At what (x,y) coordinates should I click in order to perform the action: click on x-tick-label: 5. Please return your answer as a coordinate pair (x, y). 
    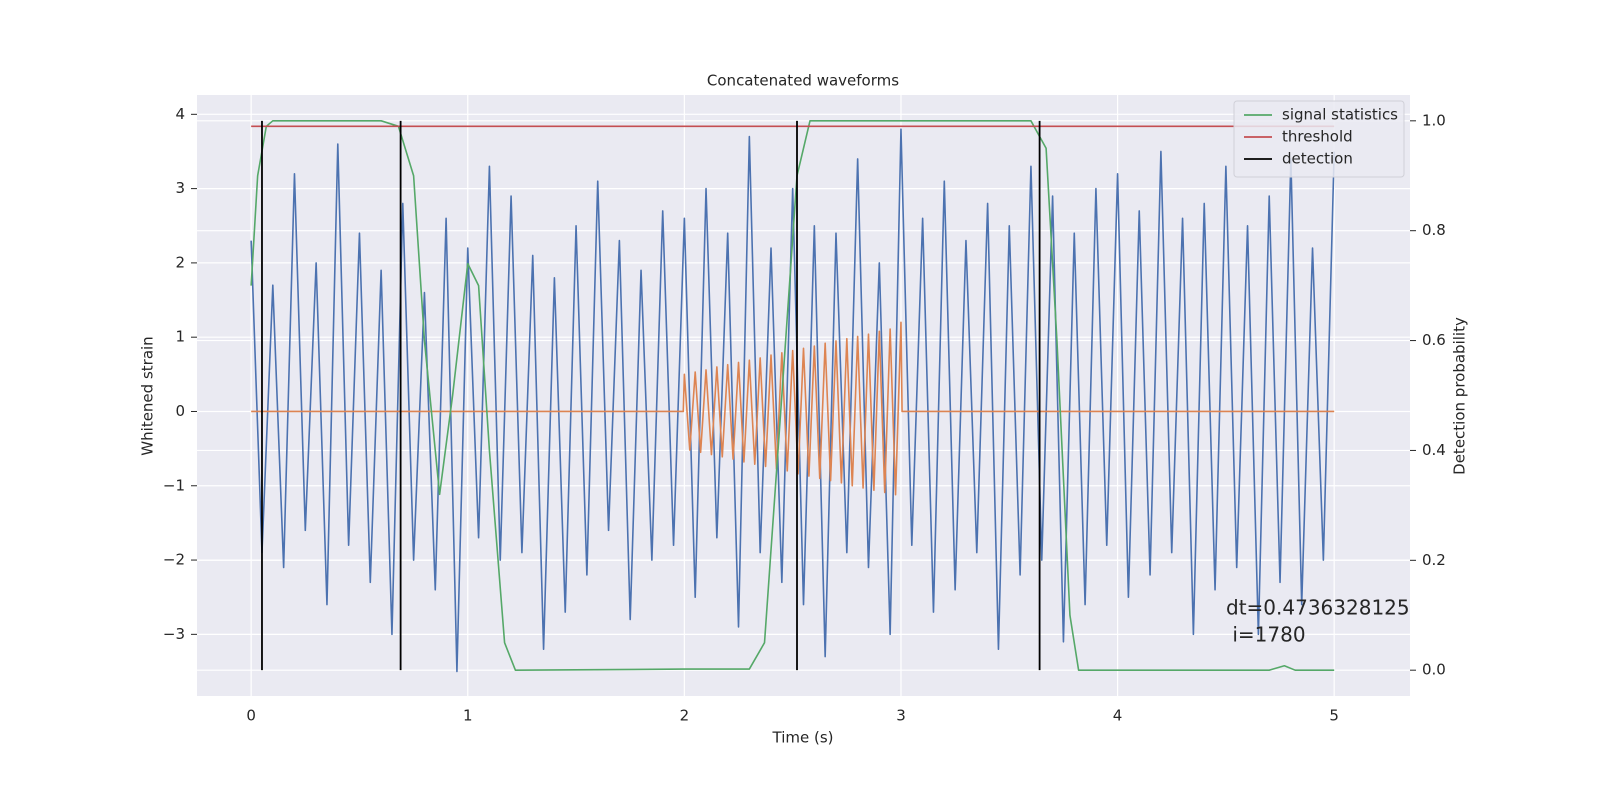
    Looking at the image, I should click on (1334, 716).